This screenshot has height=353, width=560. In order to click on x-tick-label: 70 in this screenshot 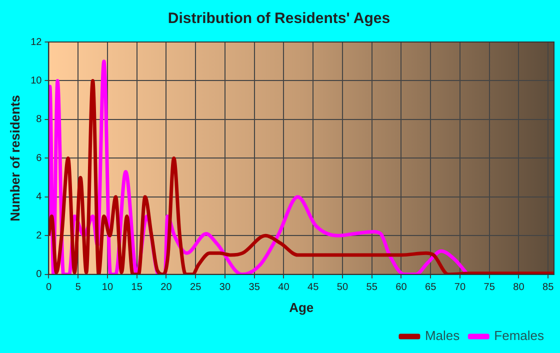, I will do `click(460, 288)`.